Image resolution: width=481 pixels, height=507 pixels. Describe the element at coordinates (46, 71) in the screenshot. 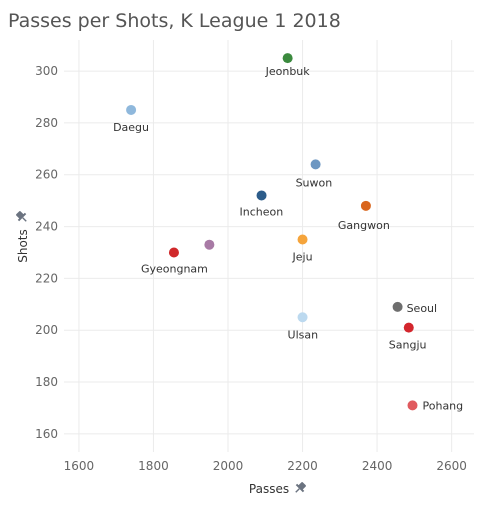

I see `y-tick-label: 300` at that location.